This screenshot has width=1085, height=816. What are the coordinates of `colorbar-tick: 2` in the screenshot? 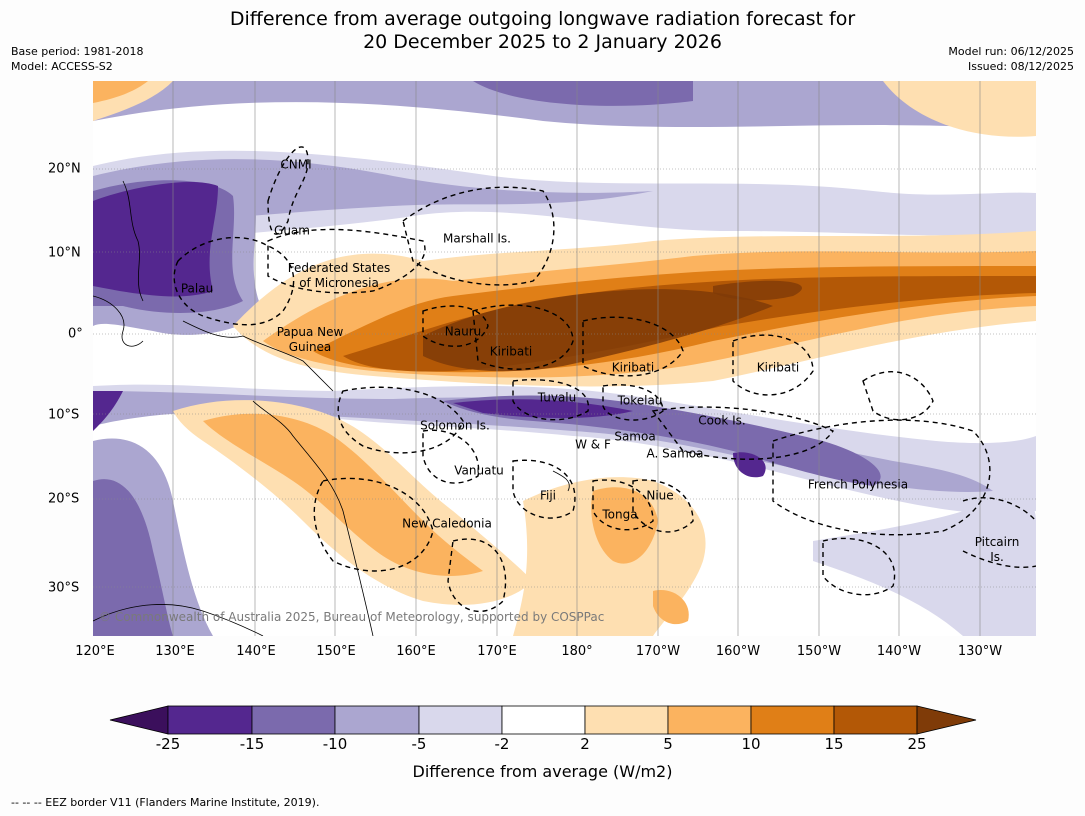 It's located at (585, 744).